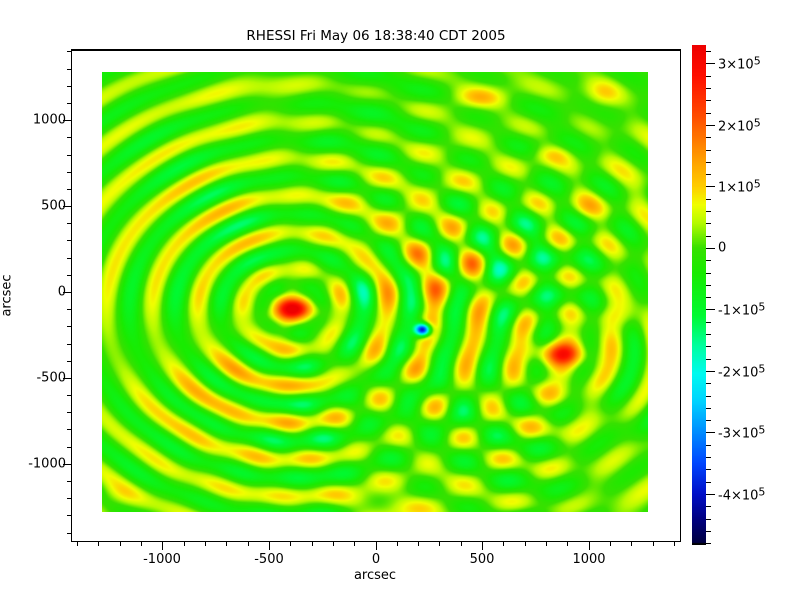 The image size is (800, 600). Describe the element at coordinates (722, 248) in the screenshot. I see `colorbar-tick-label: 0` at that location.